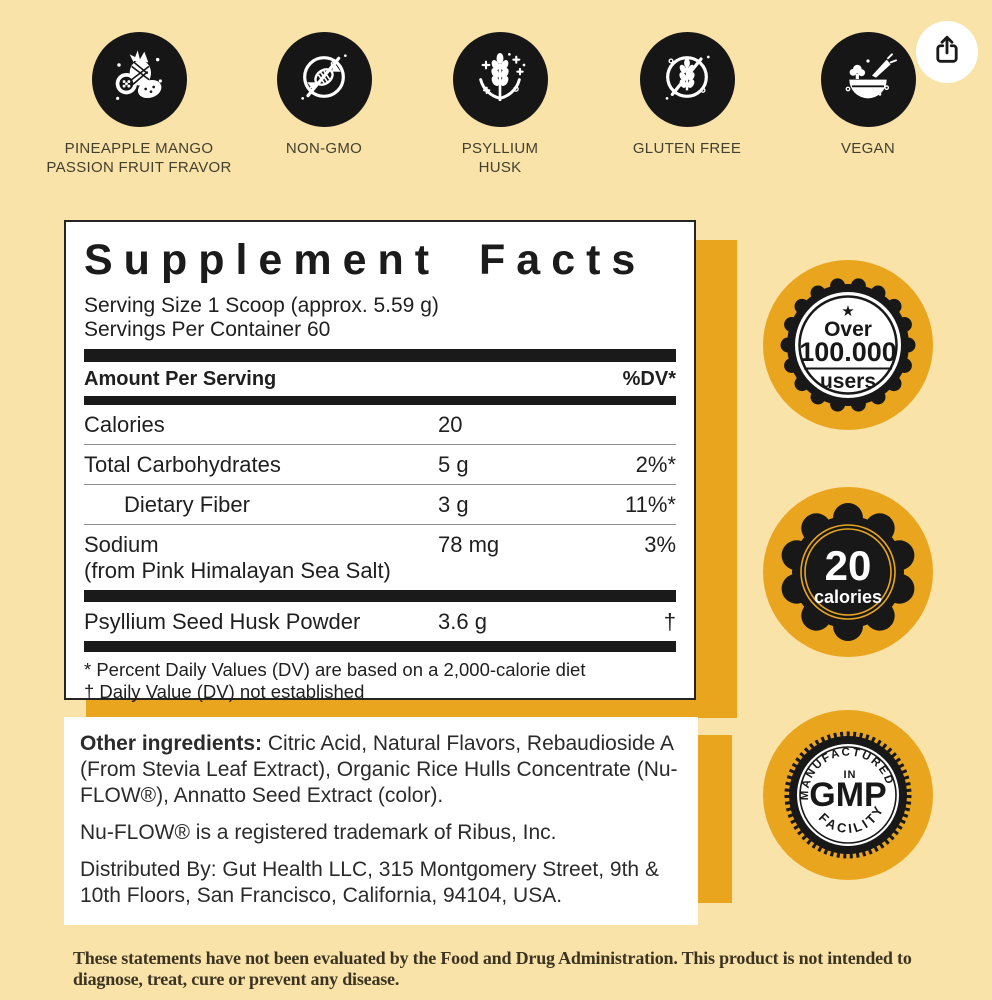 The image size is (992, 1000). I want to click on feature-psyllium: PSYLLIUM HUSK, so click(500, 104).